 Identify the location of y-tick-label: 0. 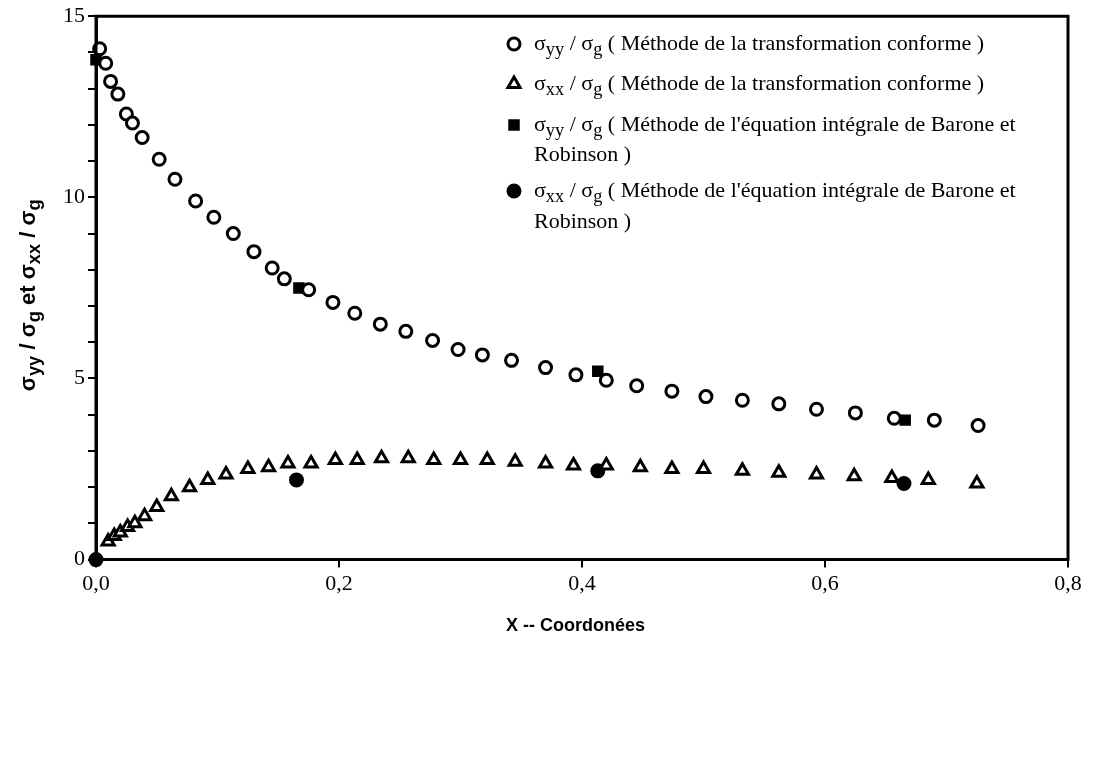
(79, 558).